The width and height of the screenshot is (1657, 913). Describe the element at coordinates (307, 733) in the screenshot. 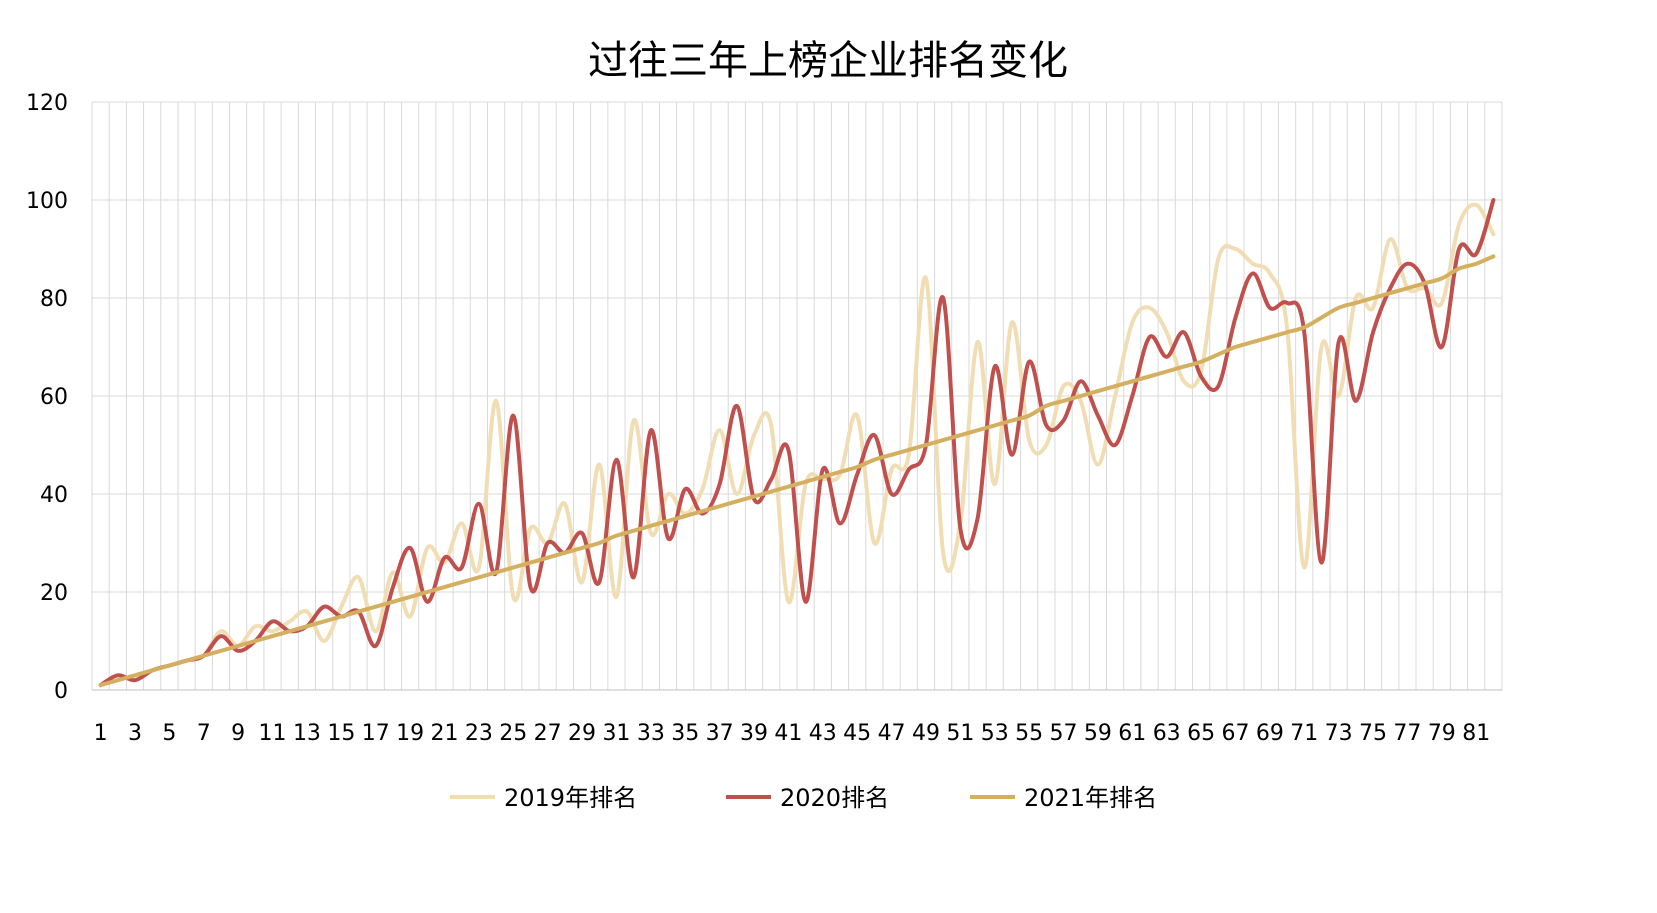

I see `x-tick-label: 13` at that location.